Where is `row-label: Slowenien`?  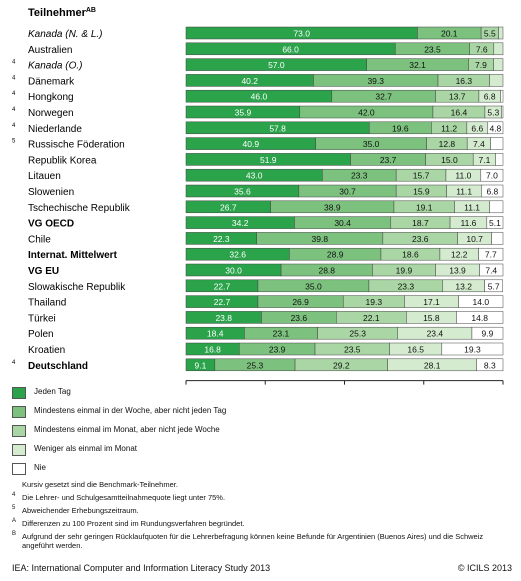
row-label: Slowenien is located at coordinates (51, 192).